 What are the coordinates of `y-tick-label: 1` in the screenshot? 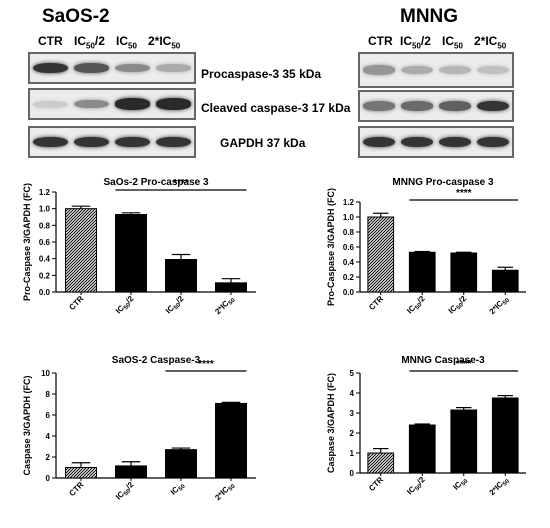 It's located at (352, 453).